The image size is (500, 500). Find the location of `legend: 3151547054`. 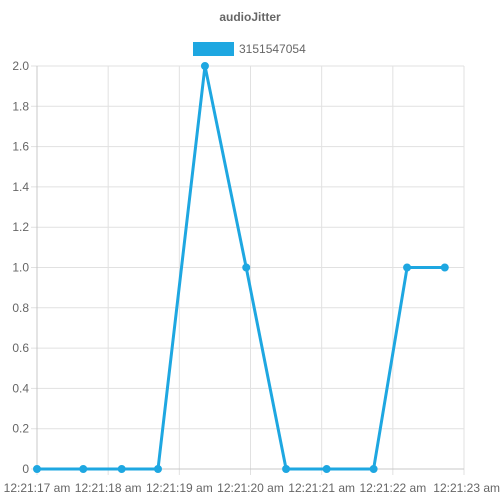

legend: 3151547054 is located at coordinates (249, 49).